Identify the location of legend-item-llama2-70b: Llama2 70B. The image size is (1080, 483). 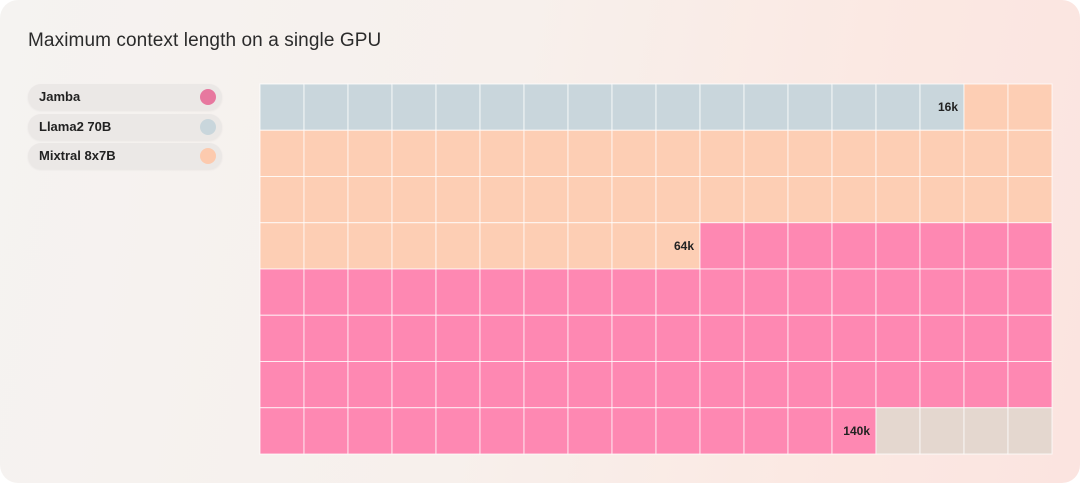
(125, 127).